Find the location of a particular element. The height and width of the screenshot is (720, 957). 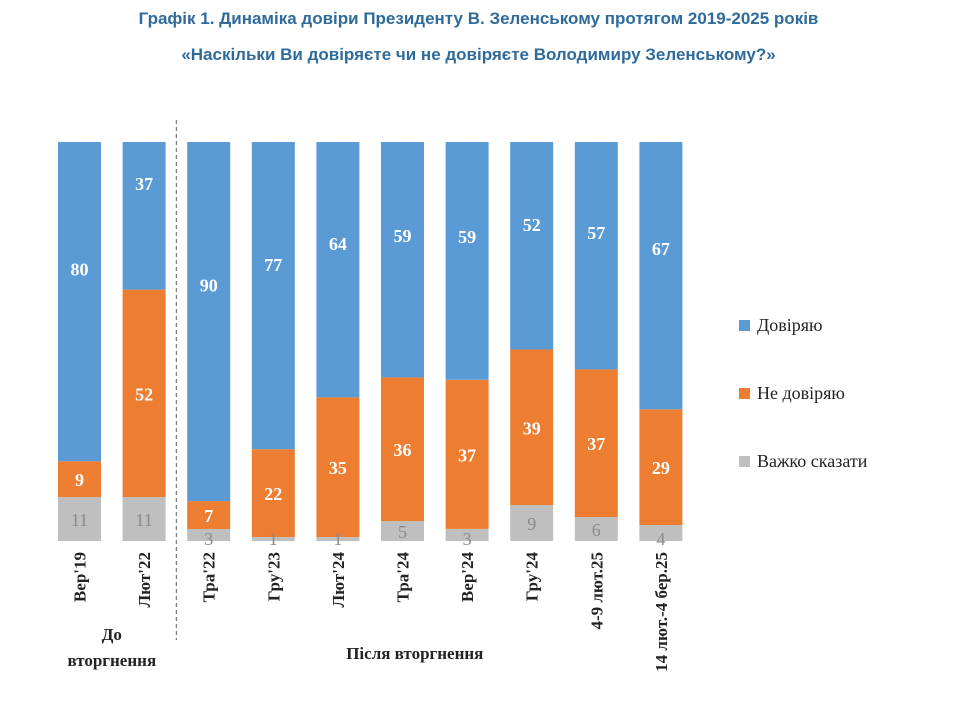

x-tick-label: 4-9 лют.25 is located at coordinates (596, 591).